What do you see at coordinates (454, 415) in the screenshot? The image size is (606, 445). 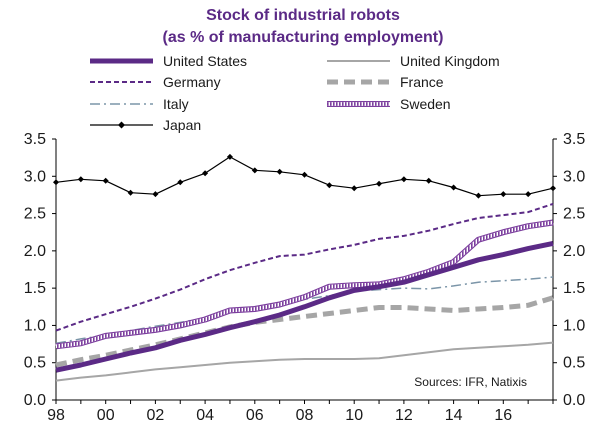 I see `x-tick-label: 14` at bounding box center [454, 415].